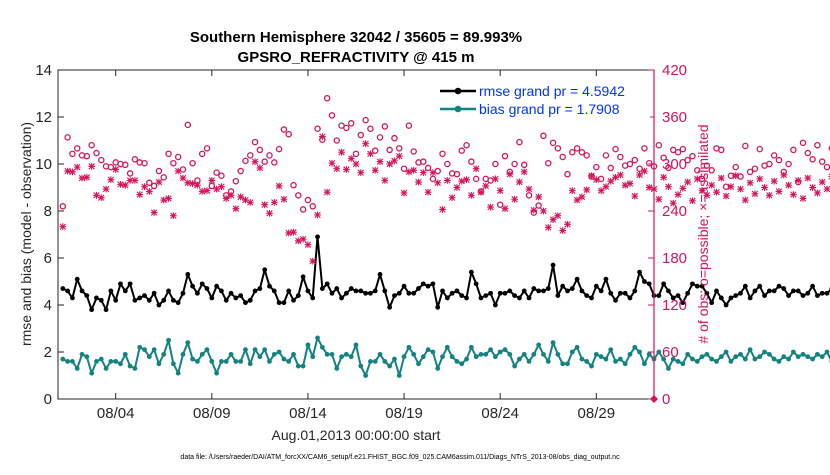 The image size is (830, 475). What do you see at coordinates (542, 99) in the screenshot?
I see `legend-box` at bounding box center [542, 99].